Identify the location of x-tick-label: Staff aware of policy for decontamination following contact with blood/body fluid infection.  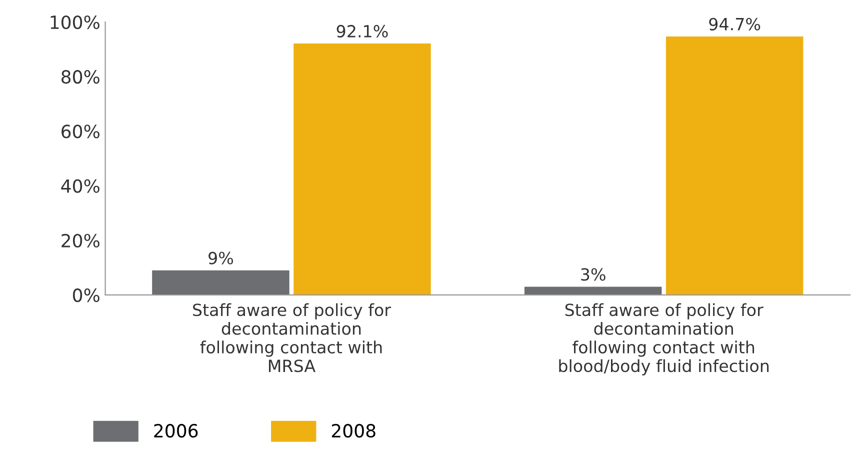
(664, 339).